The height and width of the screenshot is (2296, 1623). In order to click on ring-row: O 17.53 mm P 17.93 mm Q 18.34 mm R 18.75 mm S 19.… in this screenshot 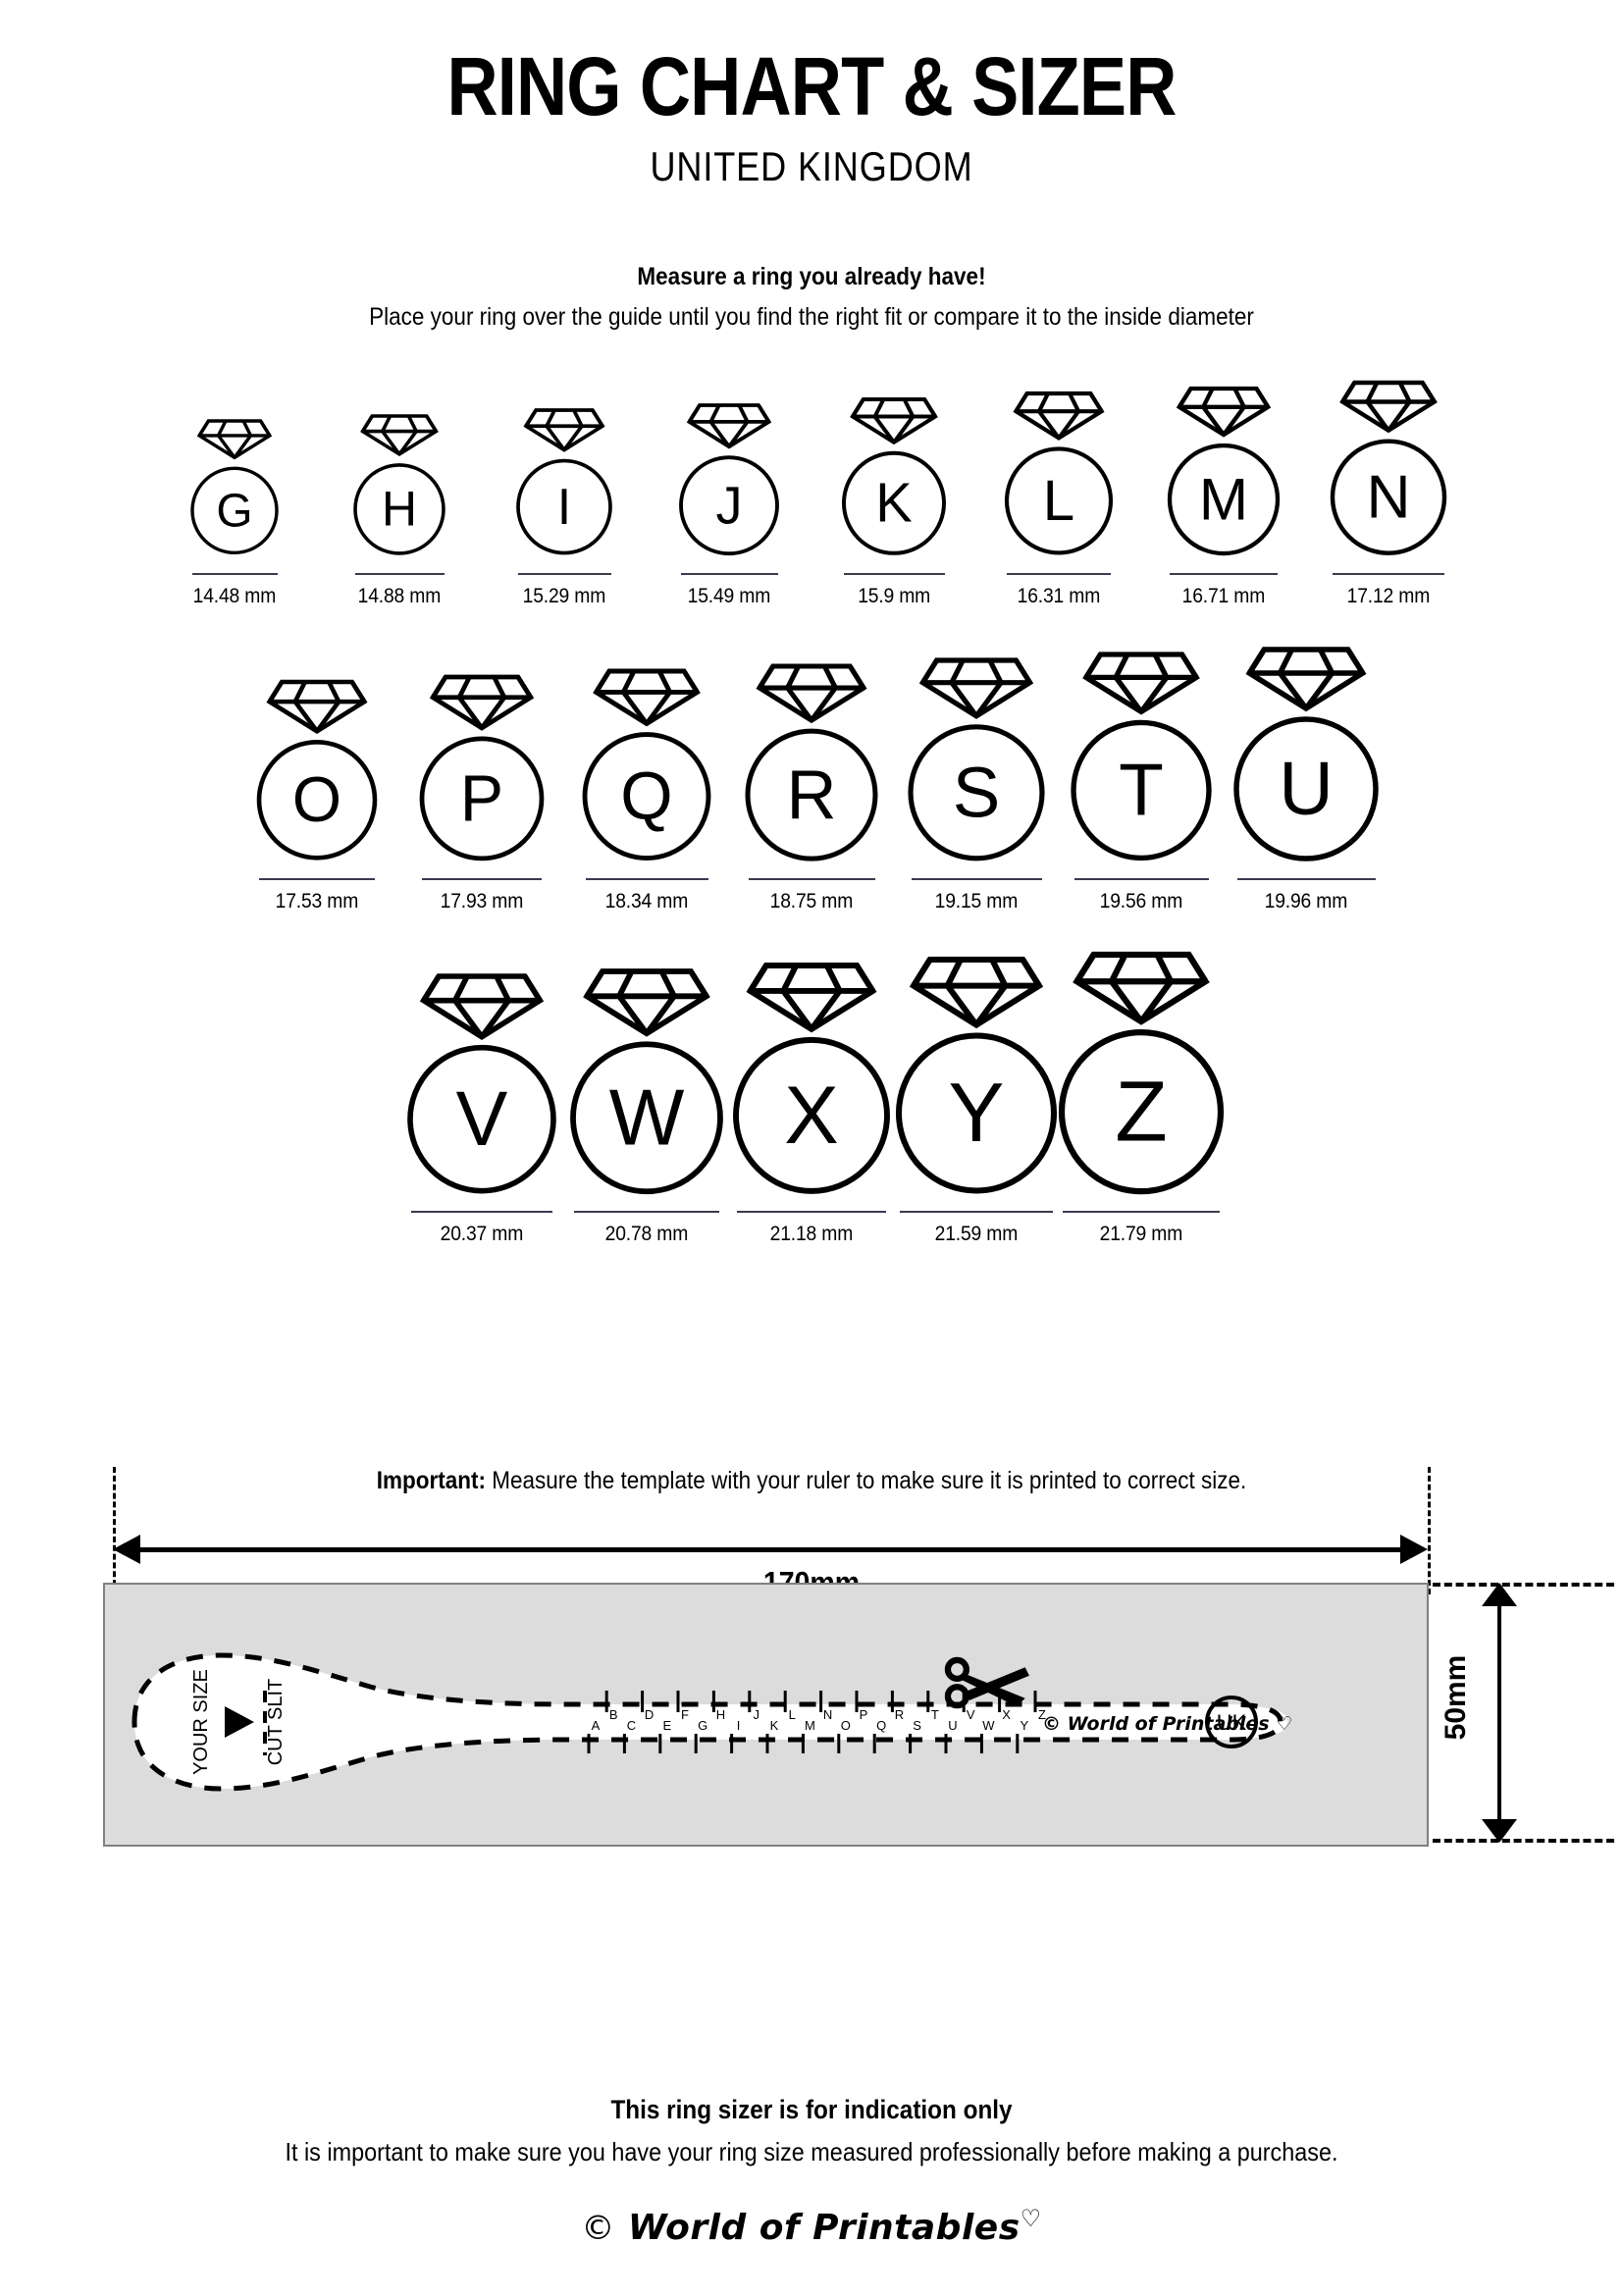, I will do `click(811, 779)`.